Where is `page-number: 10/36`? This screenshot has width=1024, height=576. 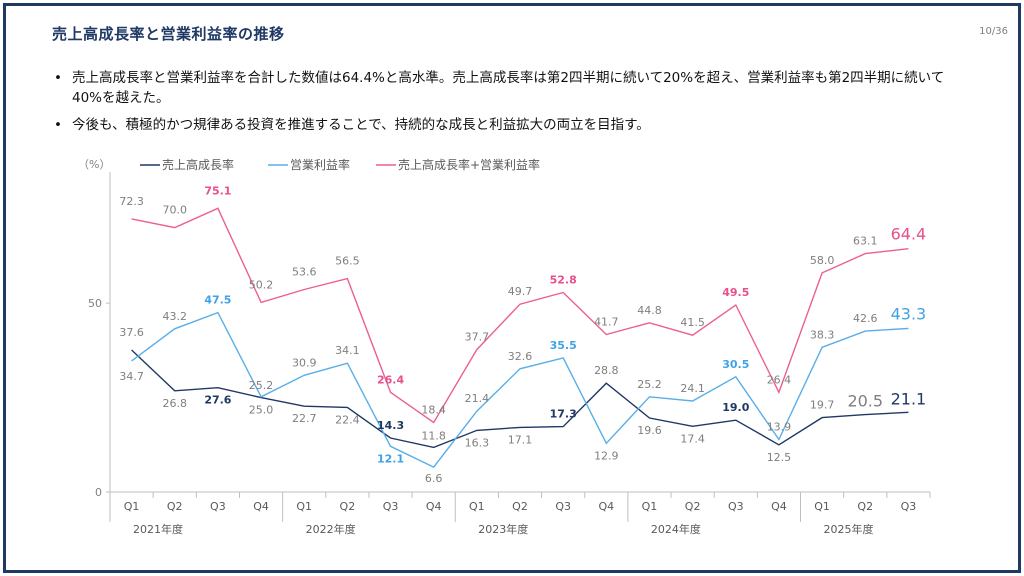 page-number: 10/36 is located at coordinates (993, 31).